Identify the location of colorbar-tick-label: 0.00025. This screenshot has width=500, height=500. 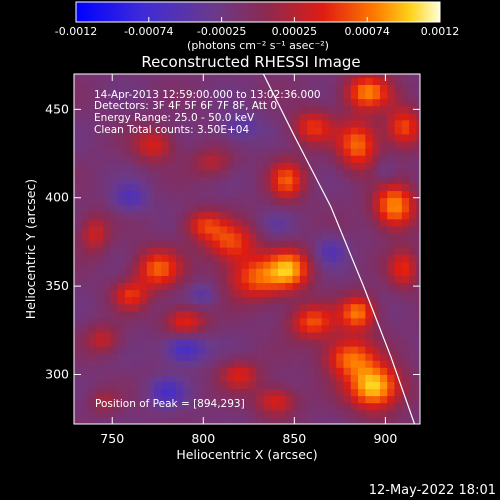
(295, 31).